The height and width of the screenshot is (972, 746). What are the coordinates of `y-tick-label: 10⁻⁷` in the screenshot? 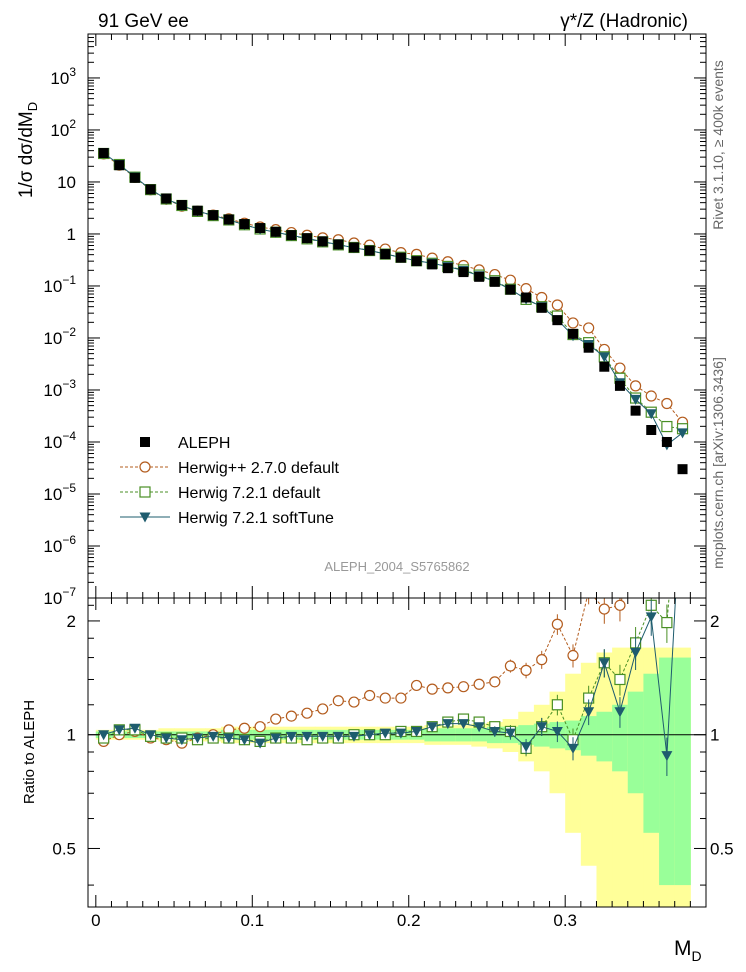 It's located at (59, 596).